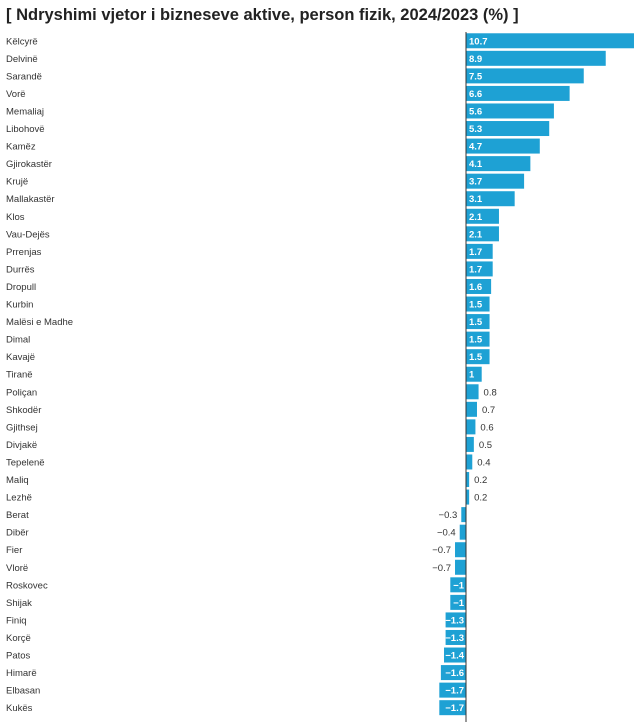  I want to click on category-label: Poliçan, so click(21, 392).